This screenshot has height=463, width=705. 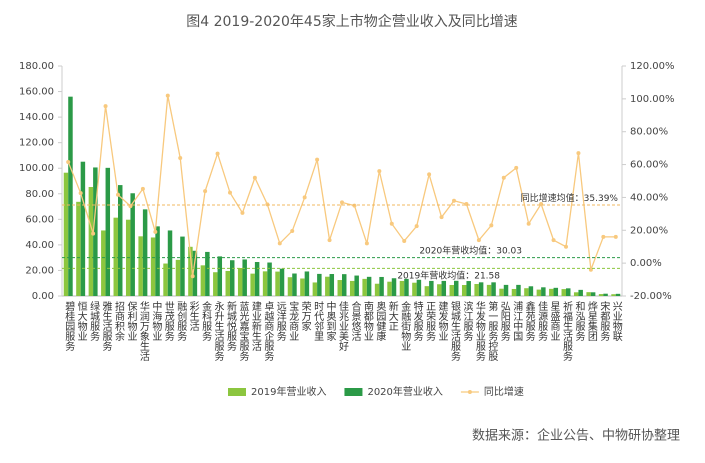 I want to click on x-tick-label: 华润万象生活, so click(x=143, y=331).